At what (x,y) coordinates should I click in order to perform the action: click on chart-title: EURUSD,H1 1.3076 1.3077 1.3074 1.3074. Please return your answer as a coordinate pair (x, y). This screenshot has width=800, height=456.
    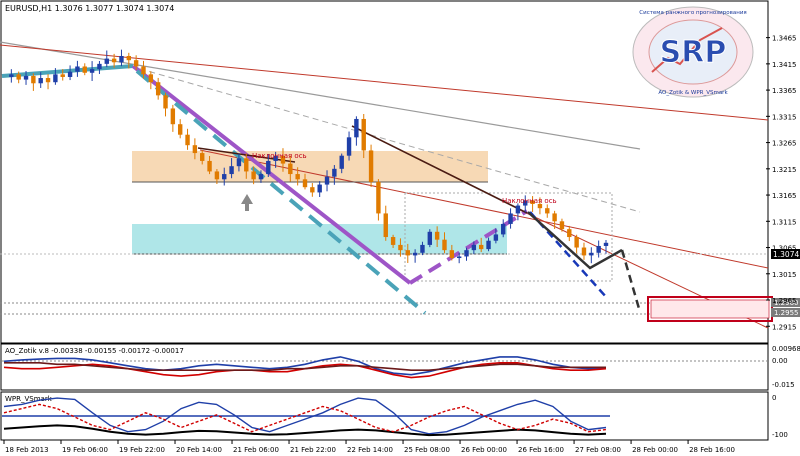
    Looking at the image, I should click on (89, 8).